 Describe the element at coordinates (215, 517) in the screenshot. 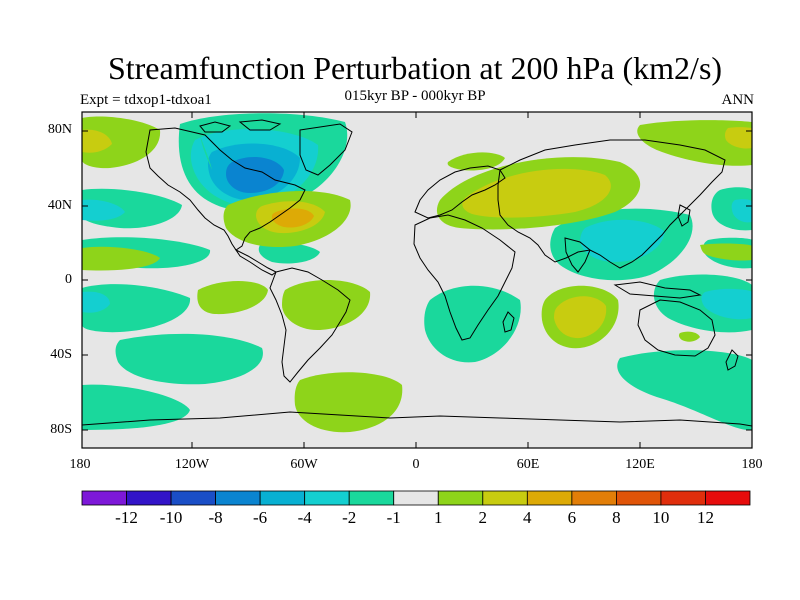

I see `colorbar-tick-label: -8` at that location.